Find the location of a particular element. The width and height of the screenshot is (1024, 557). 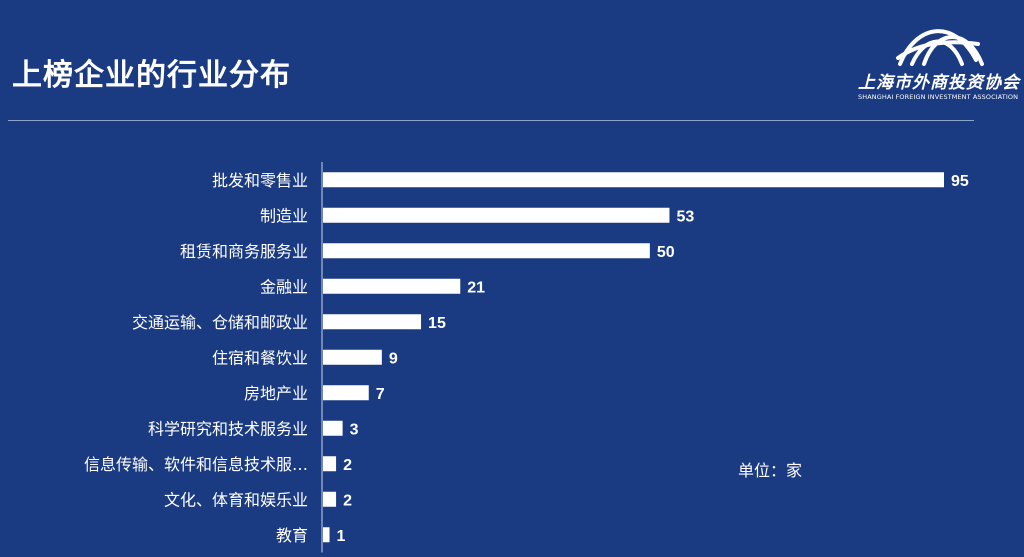

header-divider is located at coordinates (491, 120).